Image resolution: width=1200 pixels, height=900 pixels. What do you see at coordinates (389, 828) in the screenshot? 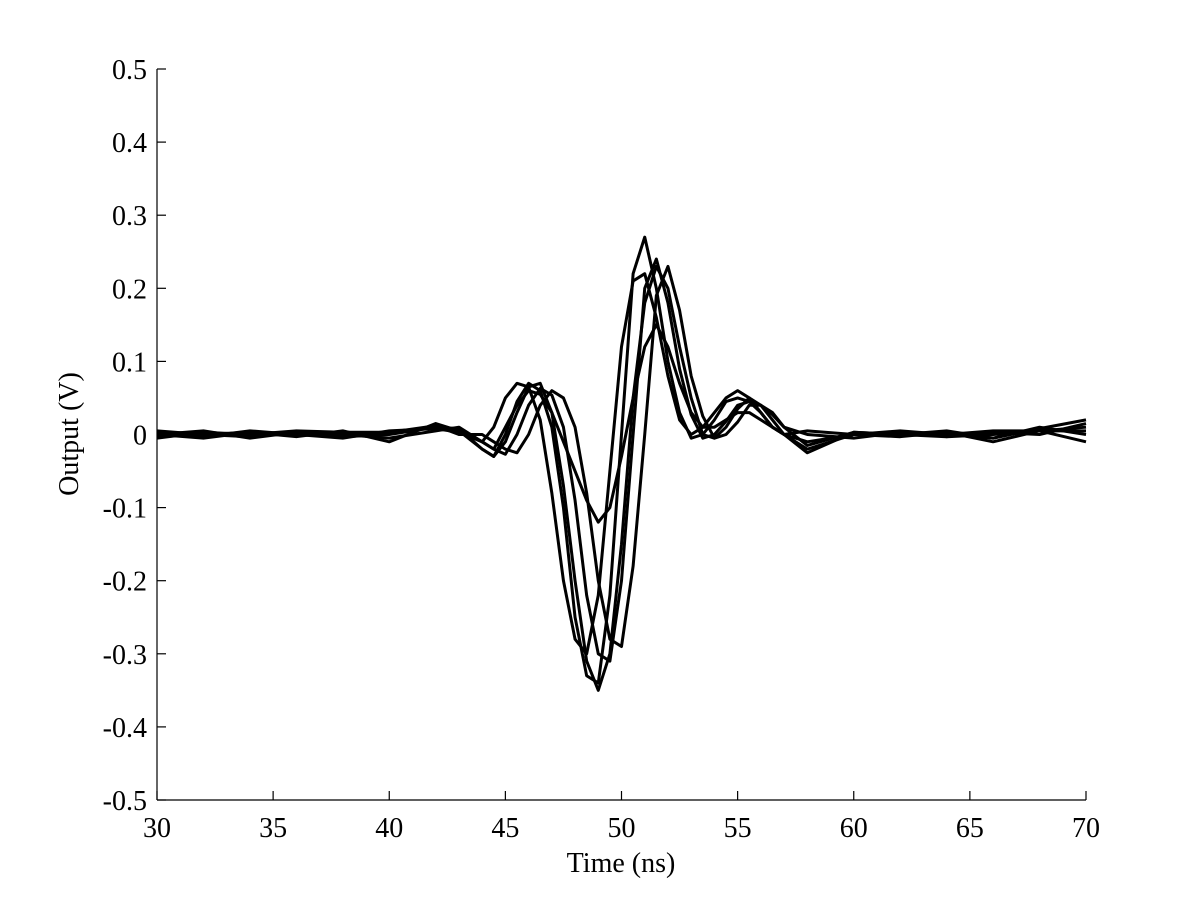
I see `x-tick-label: 40` at bounding box center [389, 828].